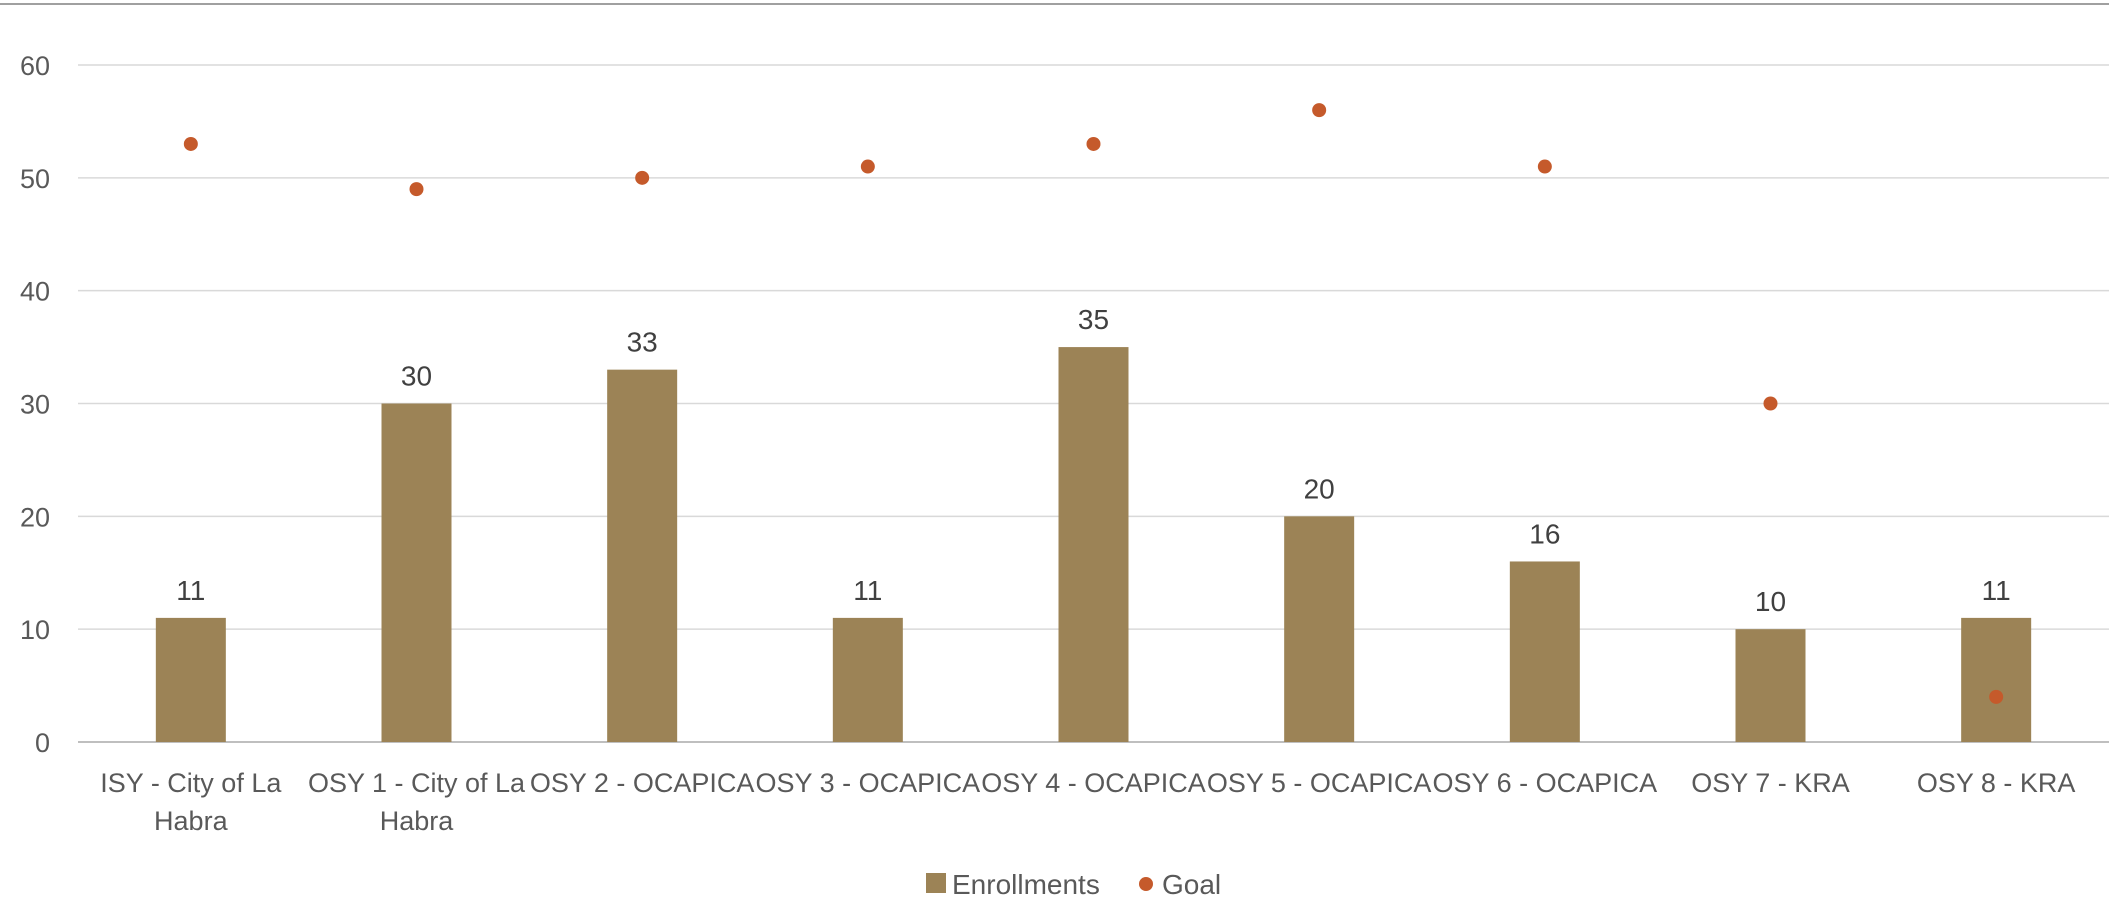 The height and width of the screenshot is (900, 2109). Describe the element at coordinates (1319, 783) in the screenshot. I see `x-category-label: OSY 5 - OCAPICA` at that location.